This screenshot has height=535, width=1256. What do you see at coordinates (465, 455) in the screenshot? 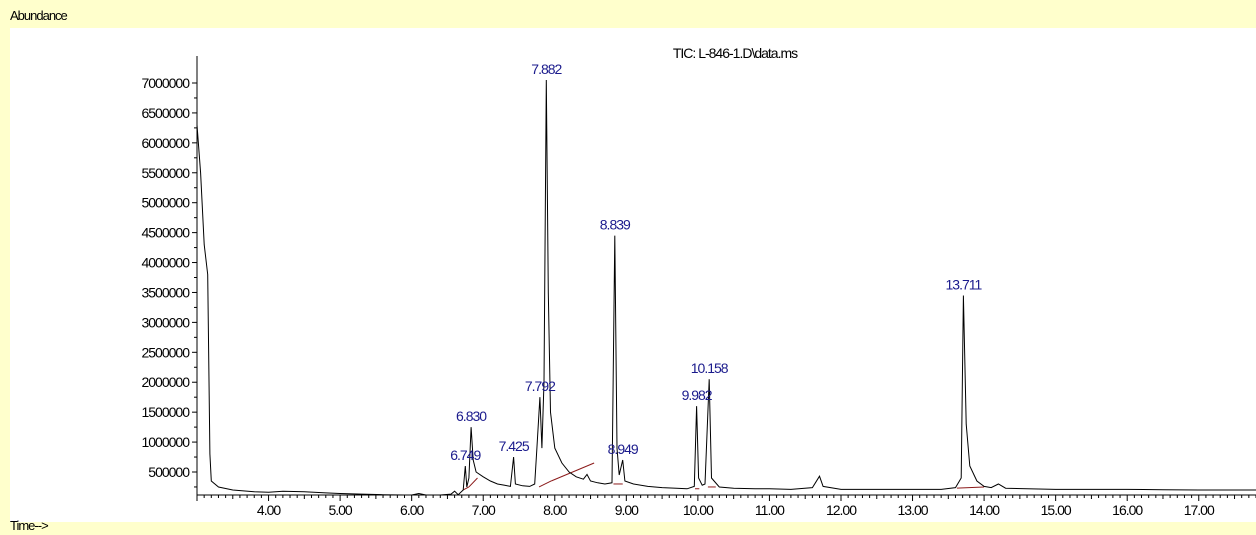
I see `peak-label: 6.749` at bounding box center [465, 455].